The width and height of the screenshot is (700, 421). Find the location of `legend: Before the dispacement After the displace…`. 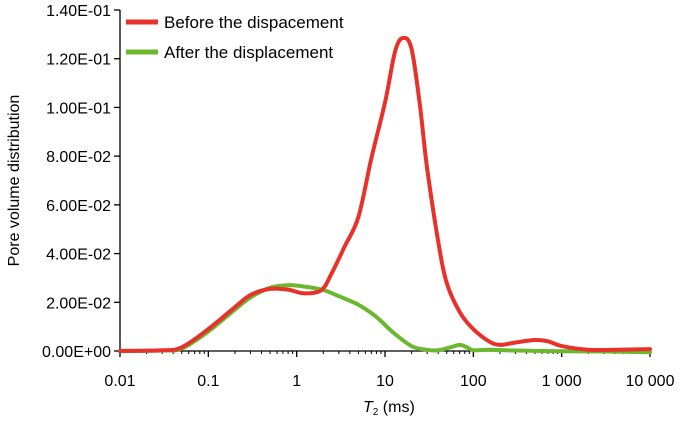

legend: Before the dispacement After the displace… is located at coordinates (235, 37).